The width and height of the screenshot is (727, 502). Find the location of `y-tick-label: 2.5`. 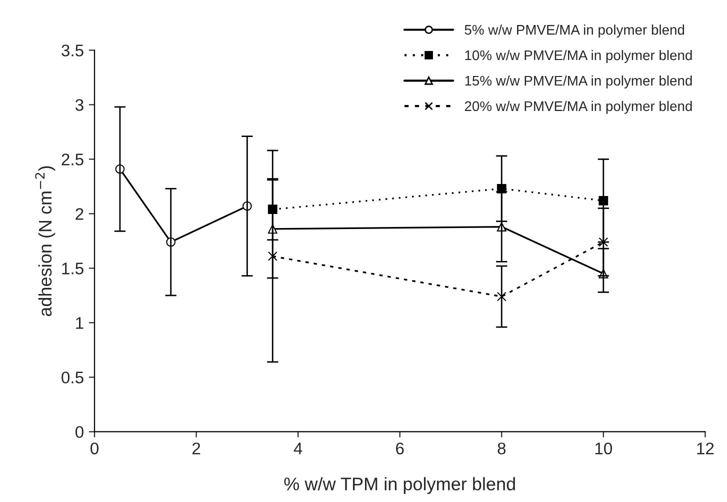

y-tick-label: 2.5 is located at coordinates (73, 160).